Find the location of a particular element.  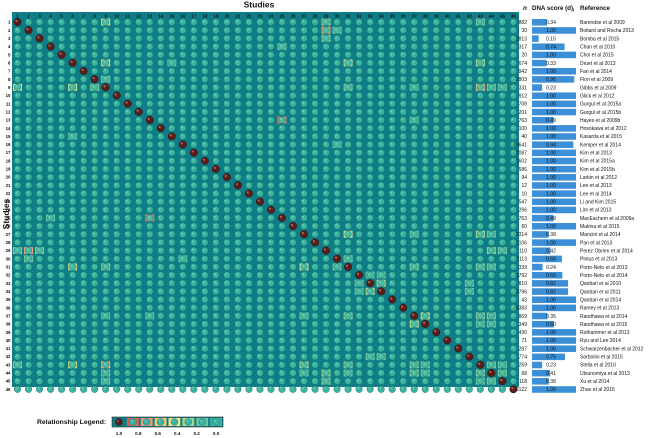

y-axis-label: Studies is located at coordinates (6, 213).